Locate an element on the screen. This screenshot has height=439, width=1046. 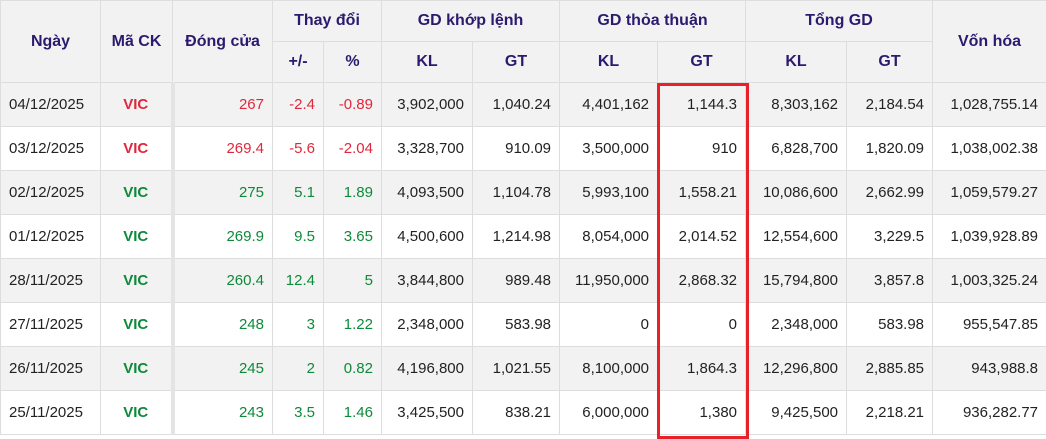
negotiated-gt-cell: 2,868.32 is located at coordinates (702, 281).